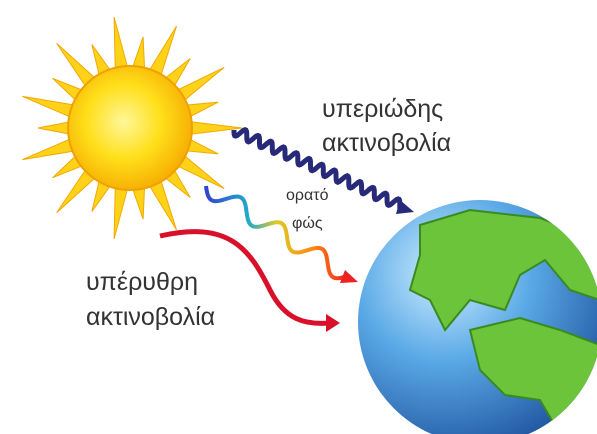  Describe the element at coordinates (317, 168) in the screenshot. I see `ultraviolet-wave` at that location.